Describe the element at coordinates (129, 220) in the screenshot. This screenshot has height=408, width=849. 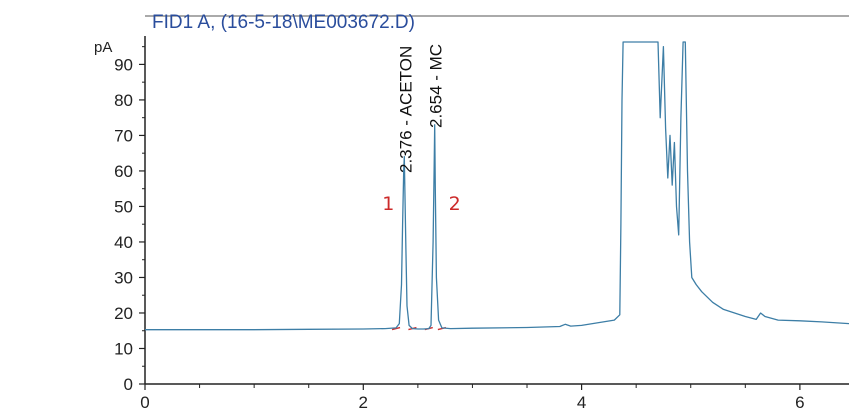
I see `y-ticks: 0 10 20 30 40 50 60 70 80 90` at that location.